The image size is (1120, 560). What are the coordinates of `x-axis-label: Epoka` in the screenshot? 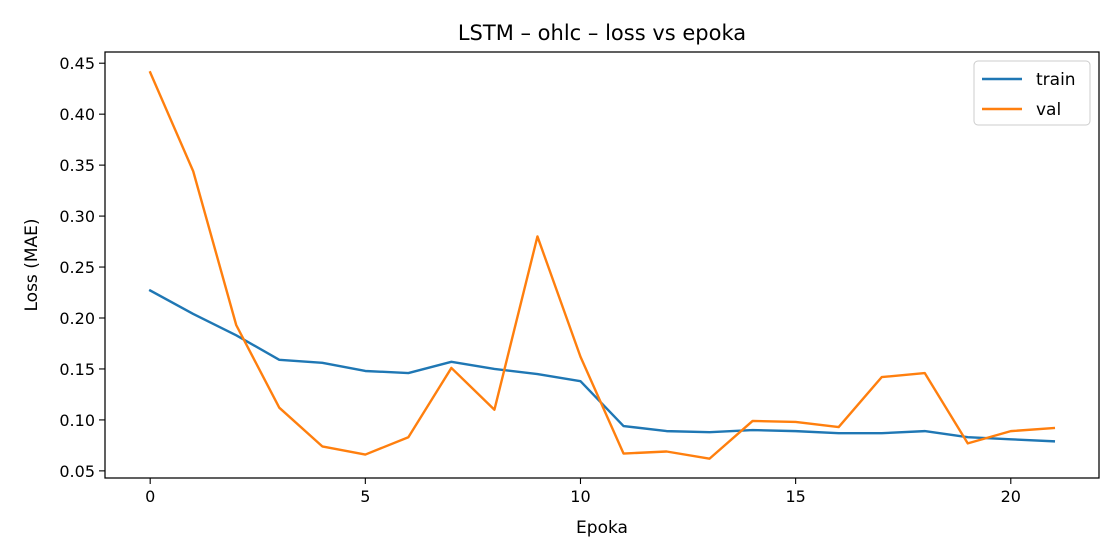 It's located at (602, 528).